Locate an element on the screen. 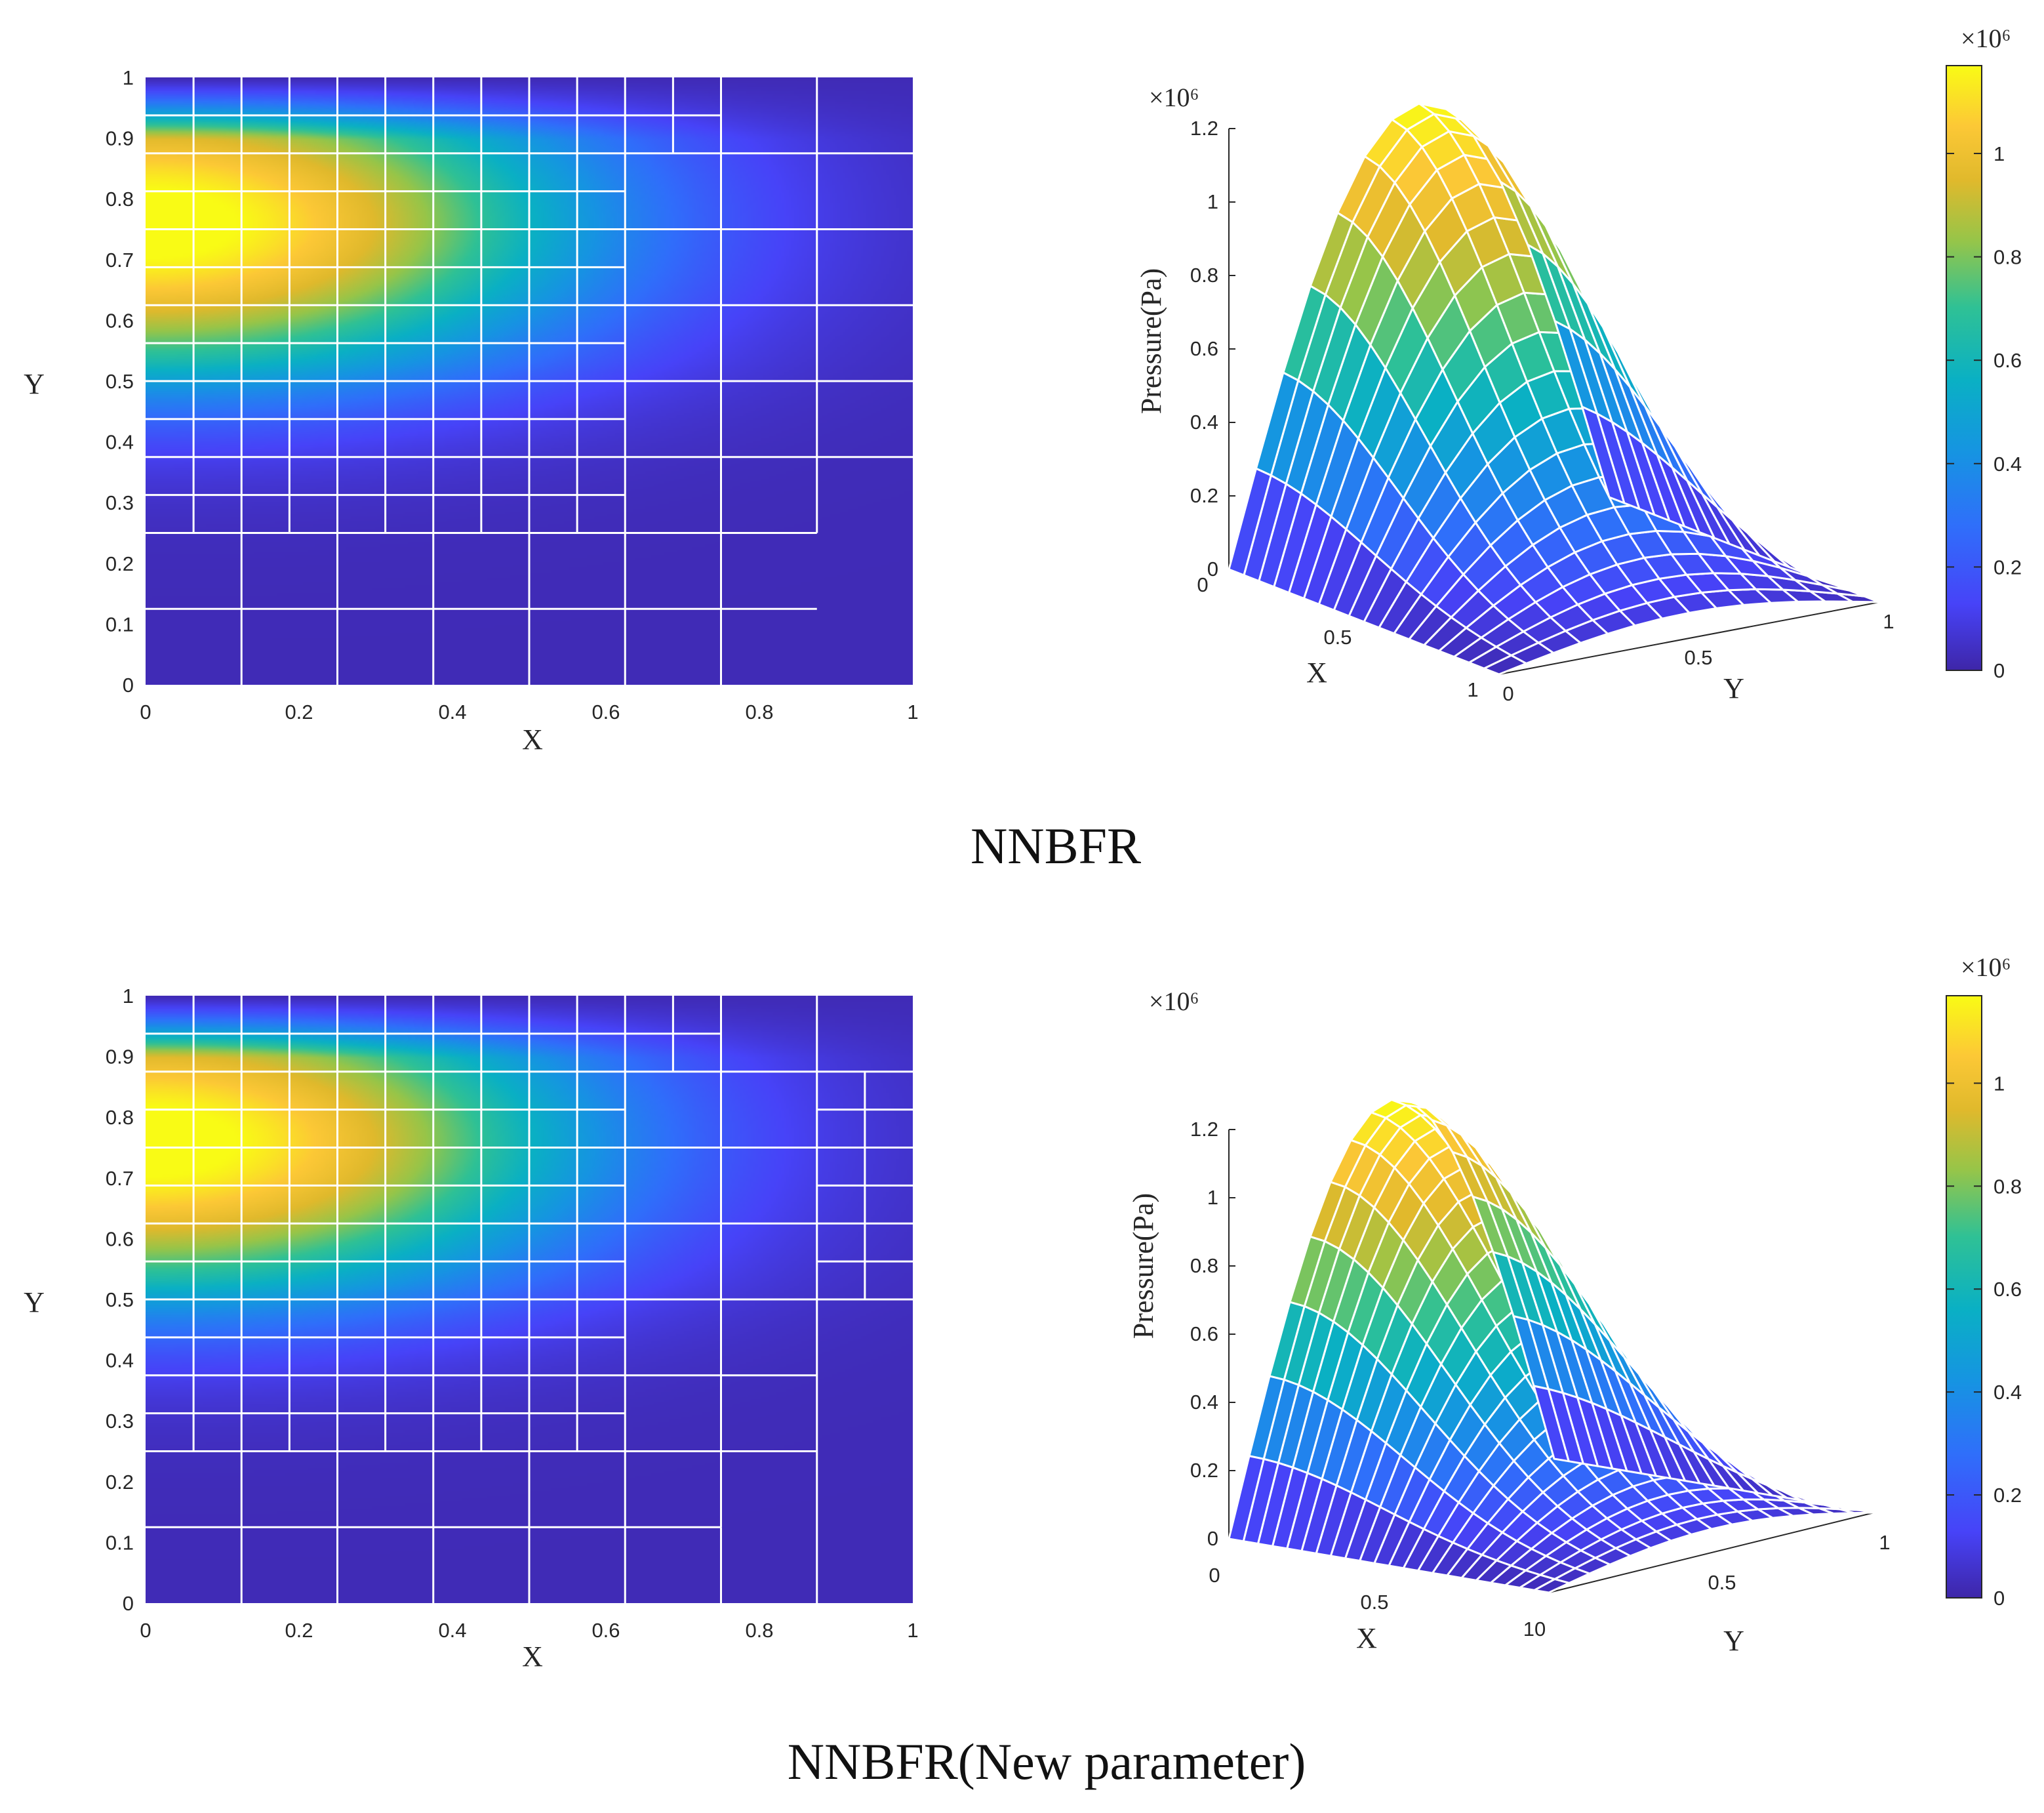 This screenshot has width=2044, height=1813. top-heatmap-y-tick: 0.8 is located at coordinates (120, 200).